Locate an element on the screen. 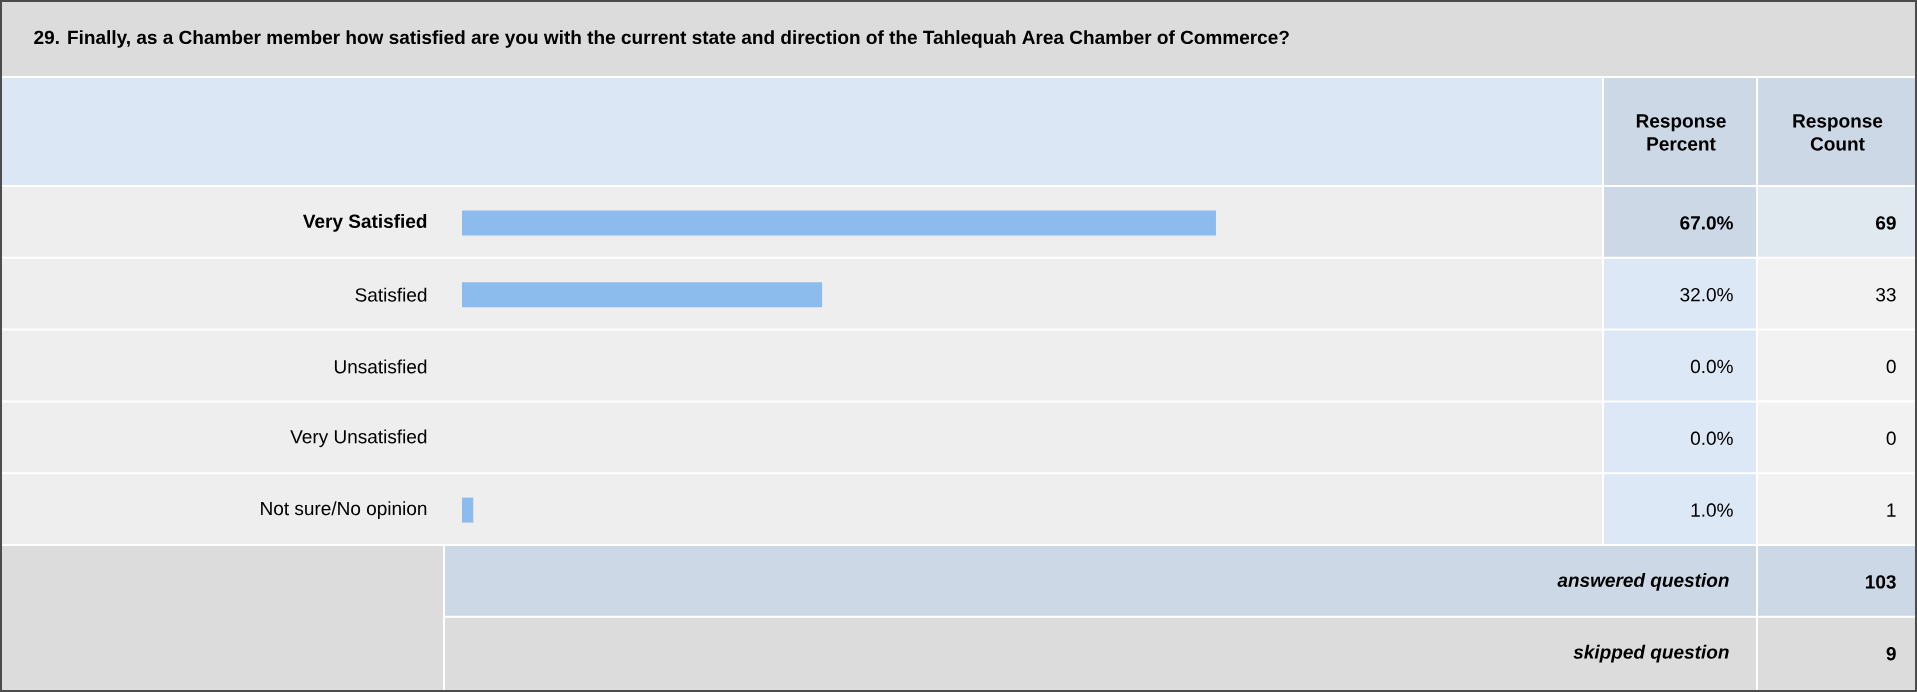 The width and height of the screenshot is (1917, 692). y-tick-label: Satisfied is located at coordinates (391, 294).